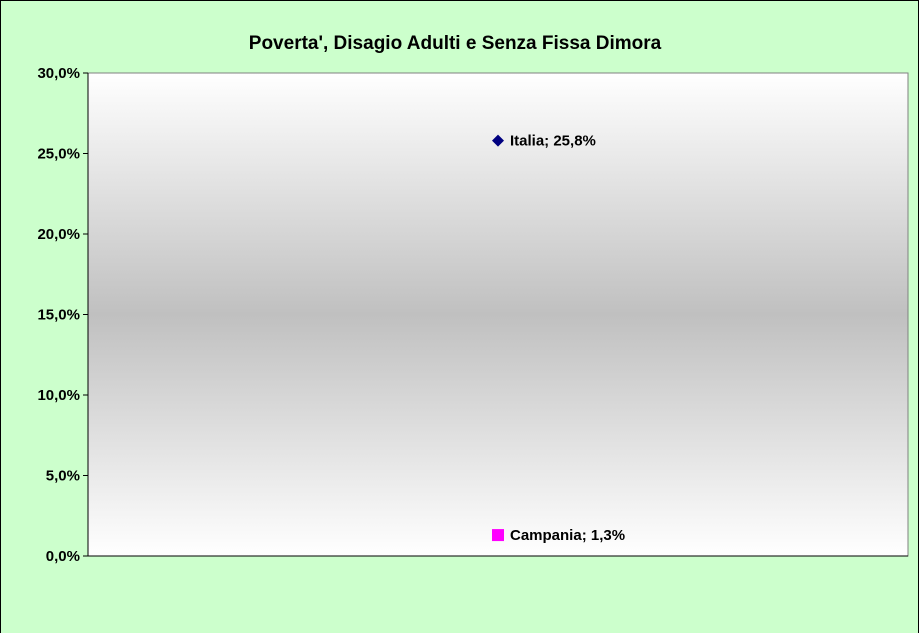  I want to click on y-tick-label: 20,0%, so click(58, 234).